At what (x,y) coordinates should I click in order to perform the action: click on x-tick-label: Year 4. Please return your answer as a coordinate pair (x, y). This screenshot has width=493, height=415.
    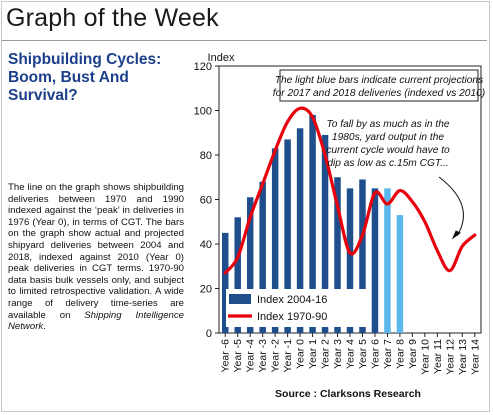
    Looking at the image, I should click on (351, 354).